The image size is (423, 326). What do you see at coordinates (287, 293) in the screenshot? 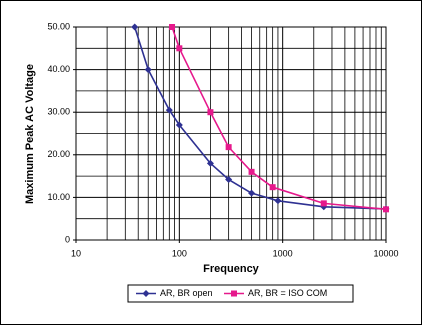
I see `legend-label: AR, BR = ISO COM` at bounding box center [287, 293].